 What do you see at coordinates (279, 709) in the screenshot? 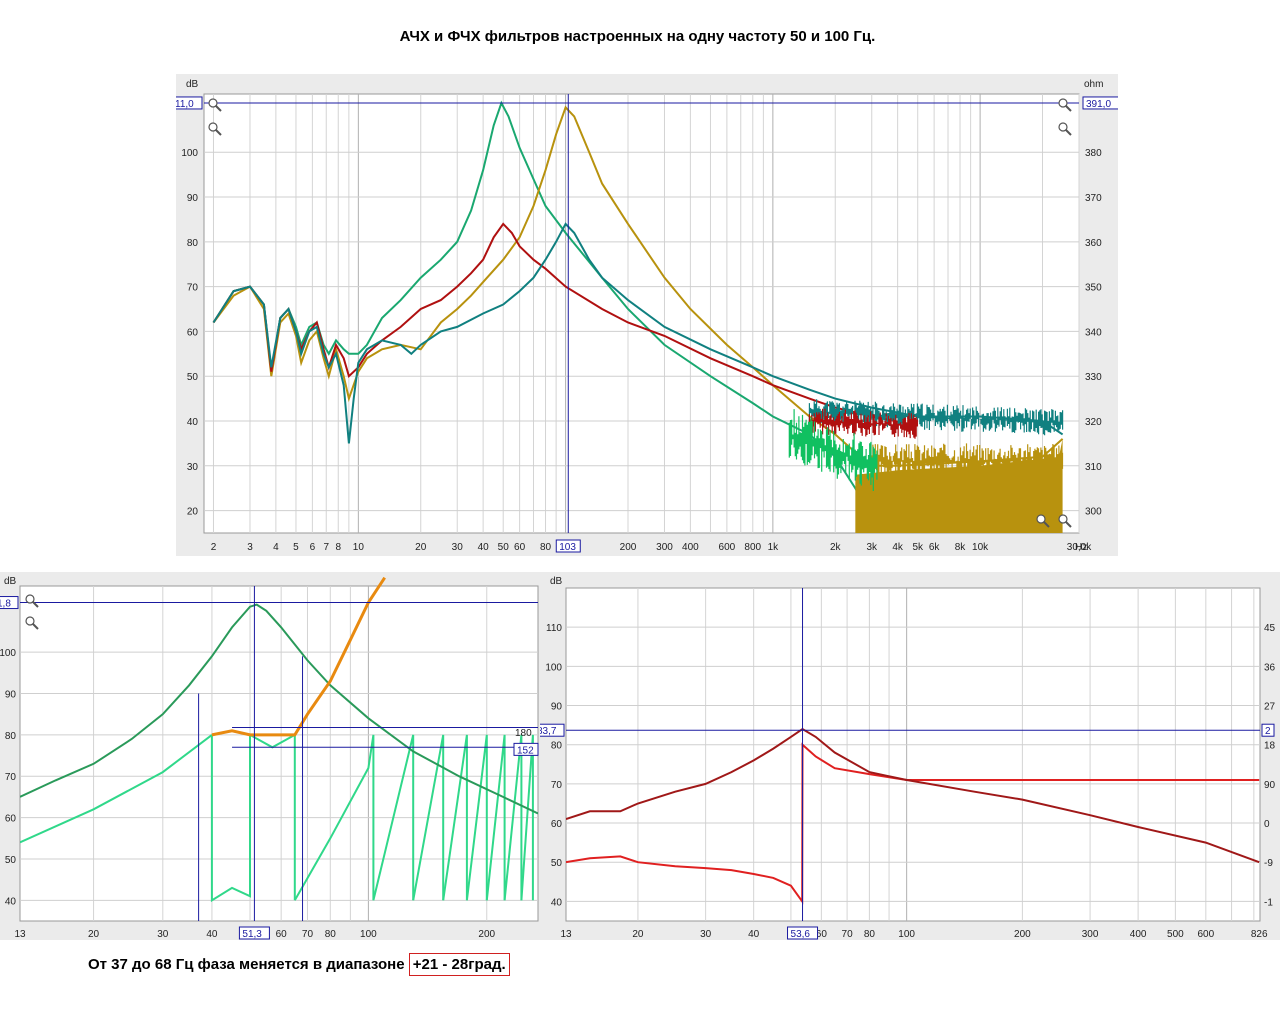
I see `magnitude-line` at bounding box center [279, 709].